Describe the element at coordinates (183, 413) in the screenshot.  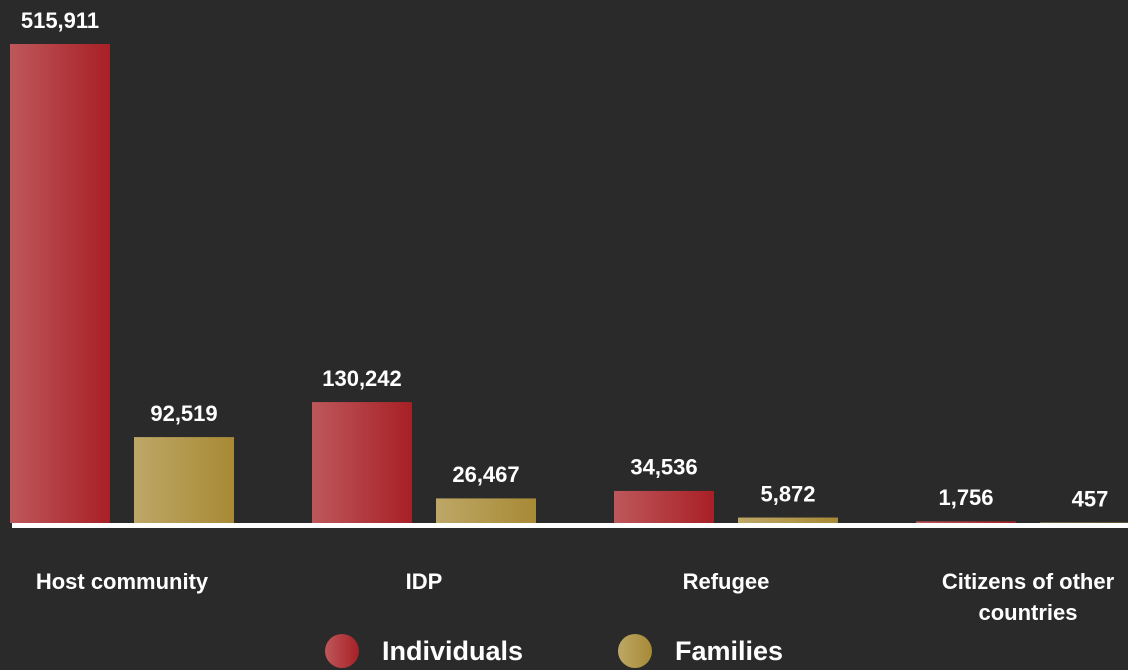
I see `value-label: 92,519` at that location.